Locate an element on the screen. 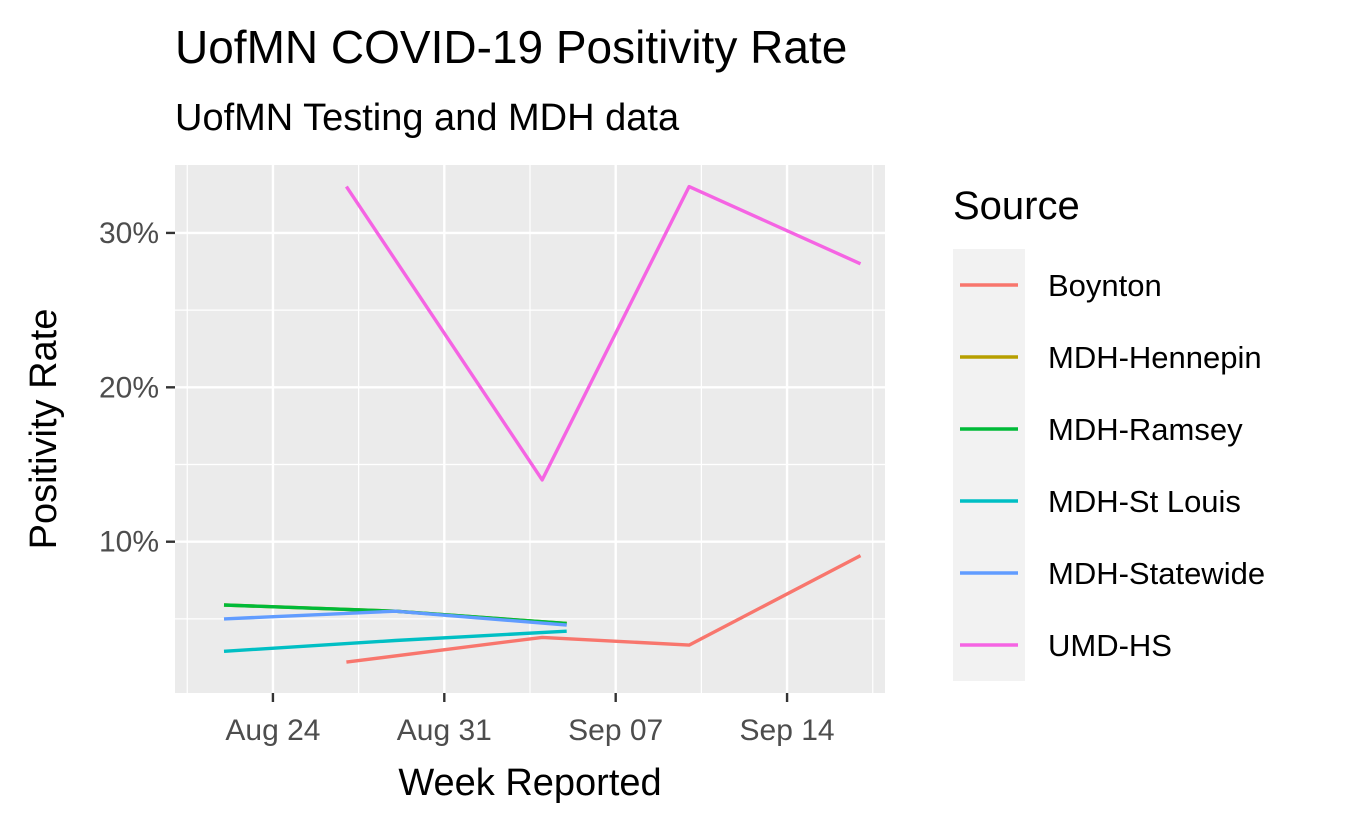 The height and width of the screenshot is (831, 1346). y-axis: 10% 20% 30% is located at coordinates (137, 388).